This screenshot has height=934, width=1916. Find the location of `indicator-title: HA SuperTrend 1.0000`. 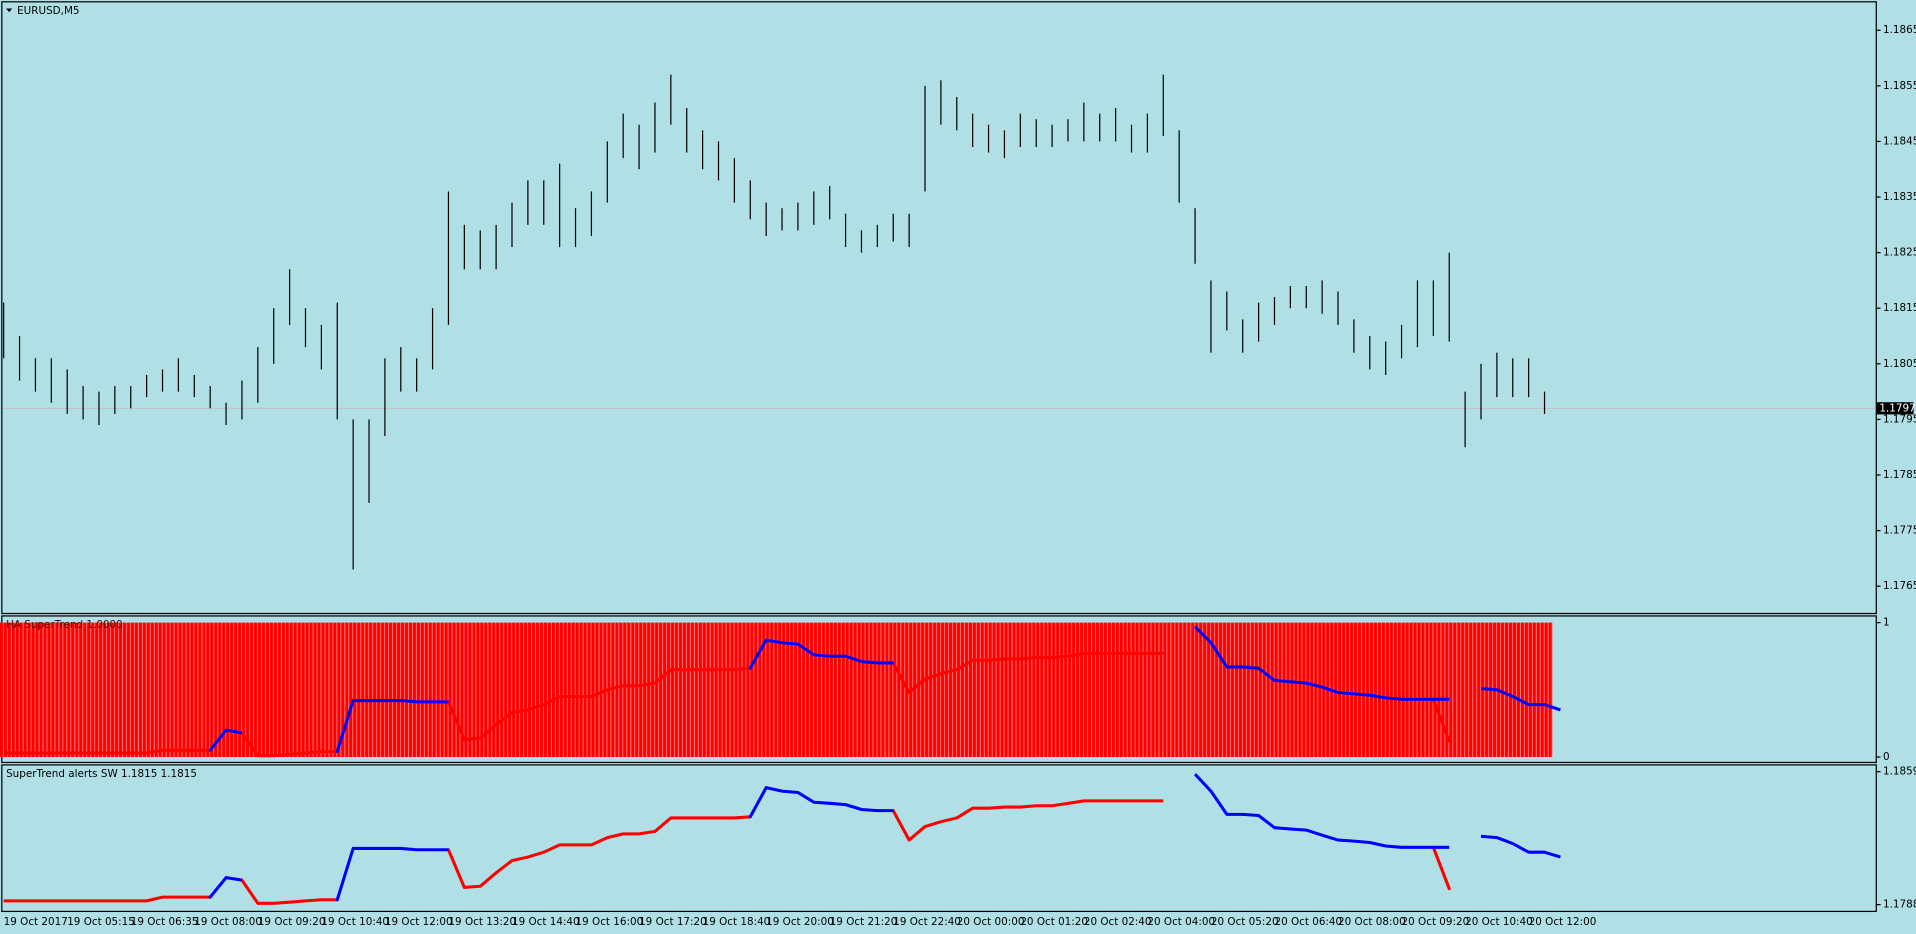

indicator-title: HA SuperTrend 1.0000 is located at coordinates (64, 625).